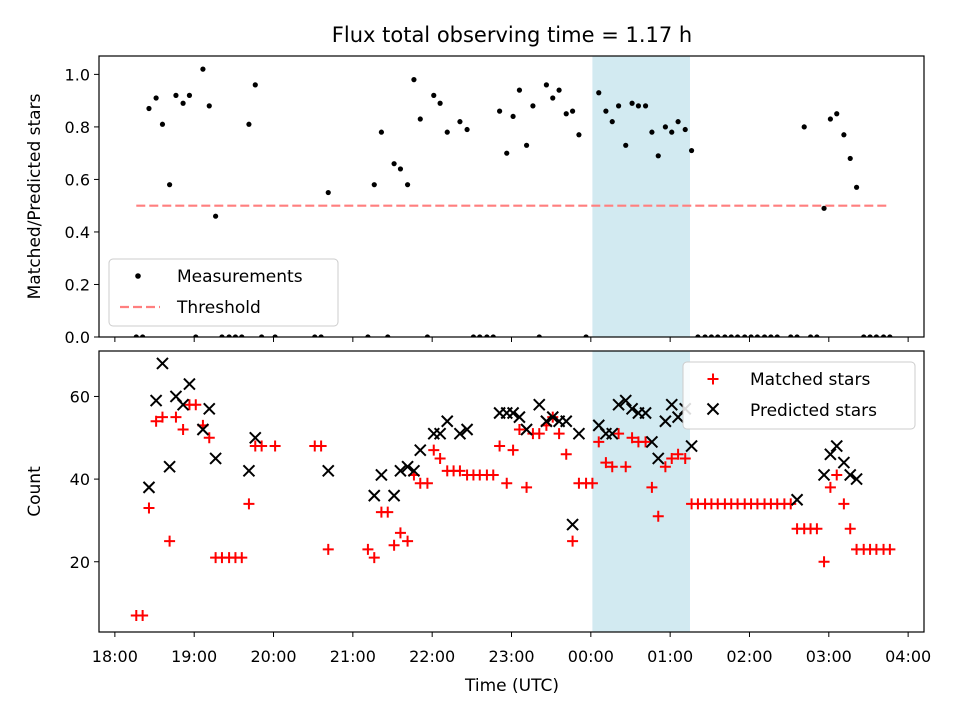  I want to click on legend: Measurements Threshold, so click(223, 292).